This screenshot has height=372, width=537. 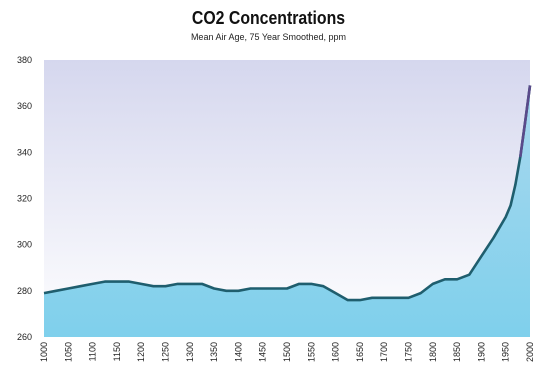 I want to click on y-tick-label: 340, so click(x=24, y=152).